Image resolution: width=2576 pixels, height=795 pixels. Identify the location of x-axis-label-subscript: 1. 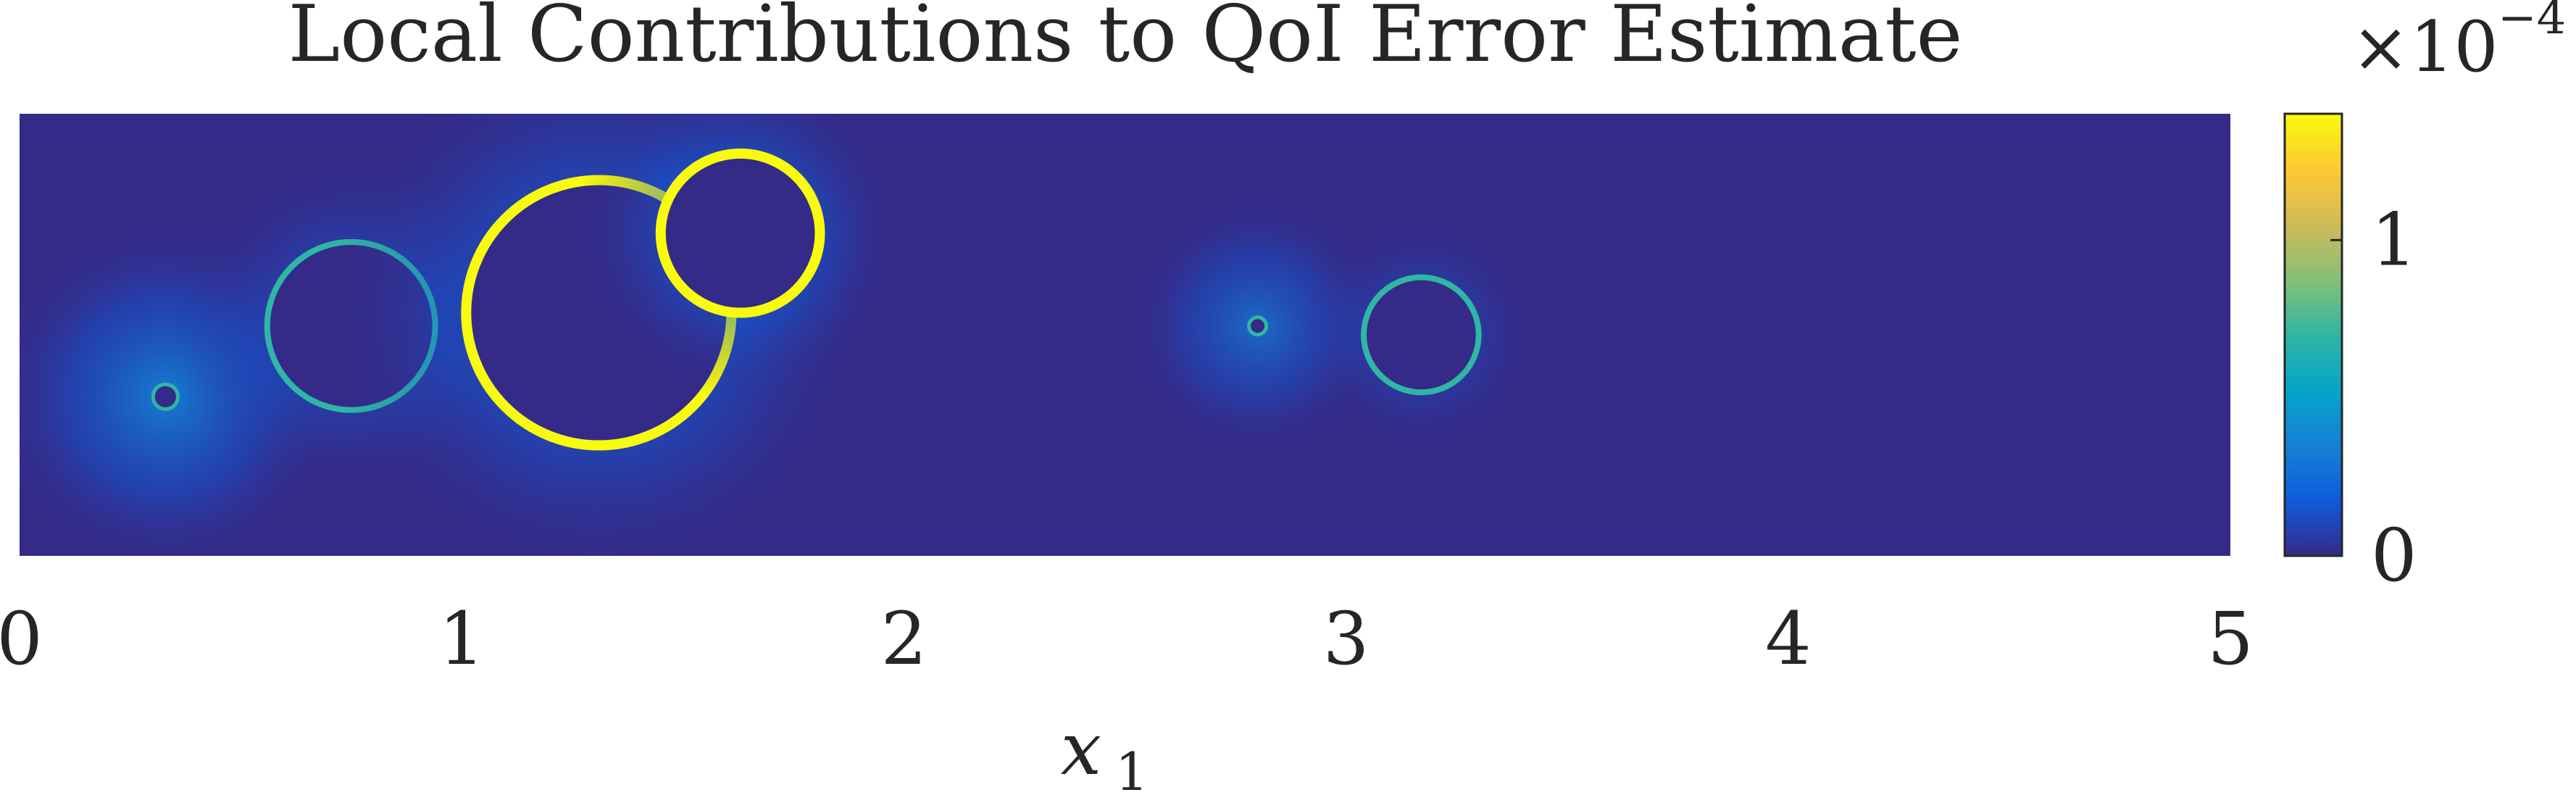
(1132, 768).